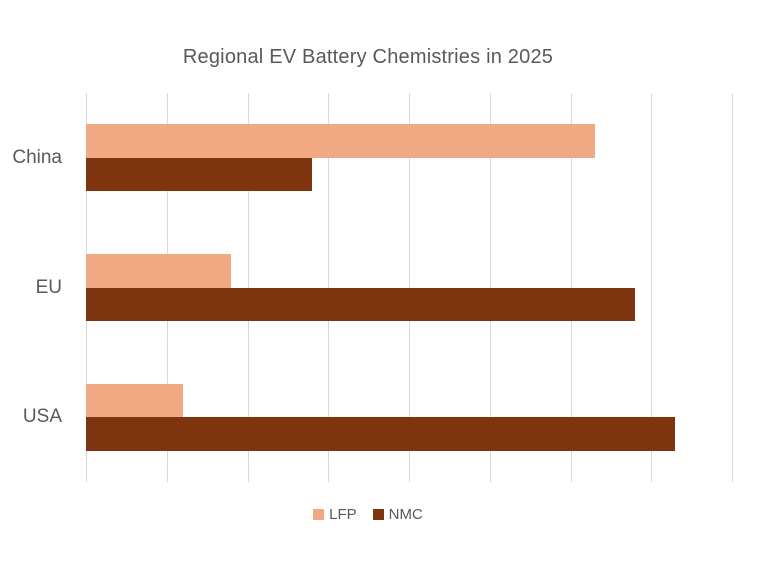  What do you see at coordinates (48, 287) in the screenshot?
I see `category-label-eu: EU` at bounding box center [48, 287].